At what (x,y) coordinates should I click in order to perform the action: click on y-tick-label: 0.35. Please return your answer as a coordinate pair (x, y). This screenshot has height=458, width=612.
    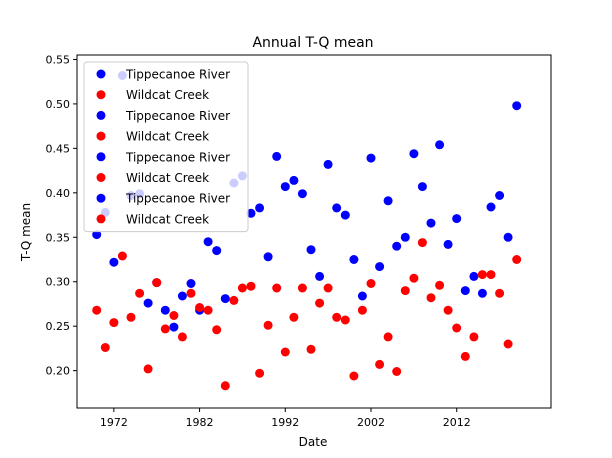
    Looking at the image, I should click on (58, 237).